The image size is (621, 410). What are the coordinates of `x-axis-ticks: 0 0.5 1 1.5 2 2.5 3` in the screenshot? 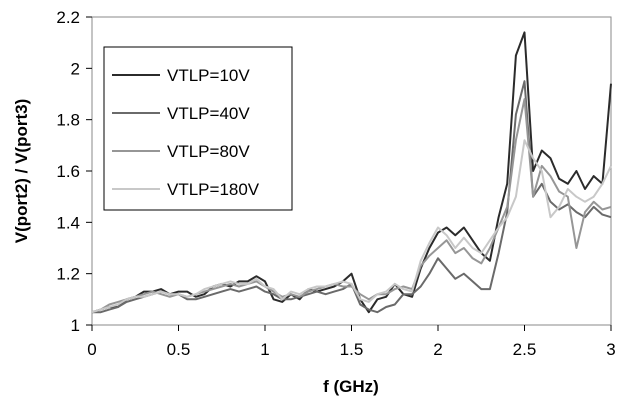 It's located at (351, 342).